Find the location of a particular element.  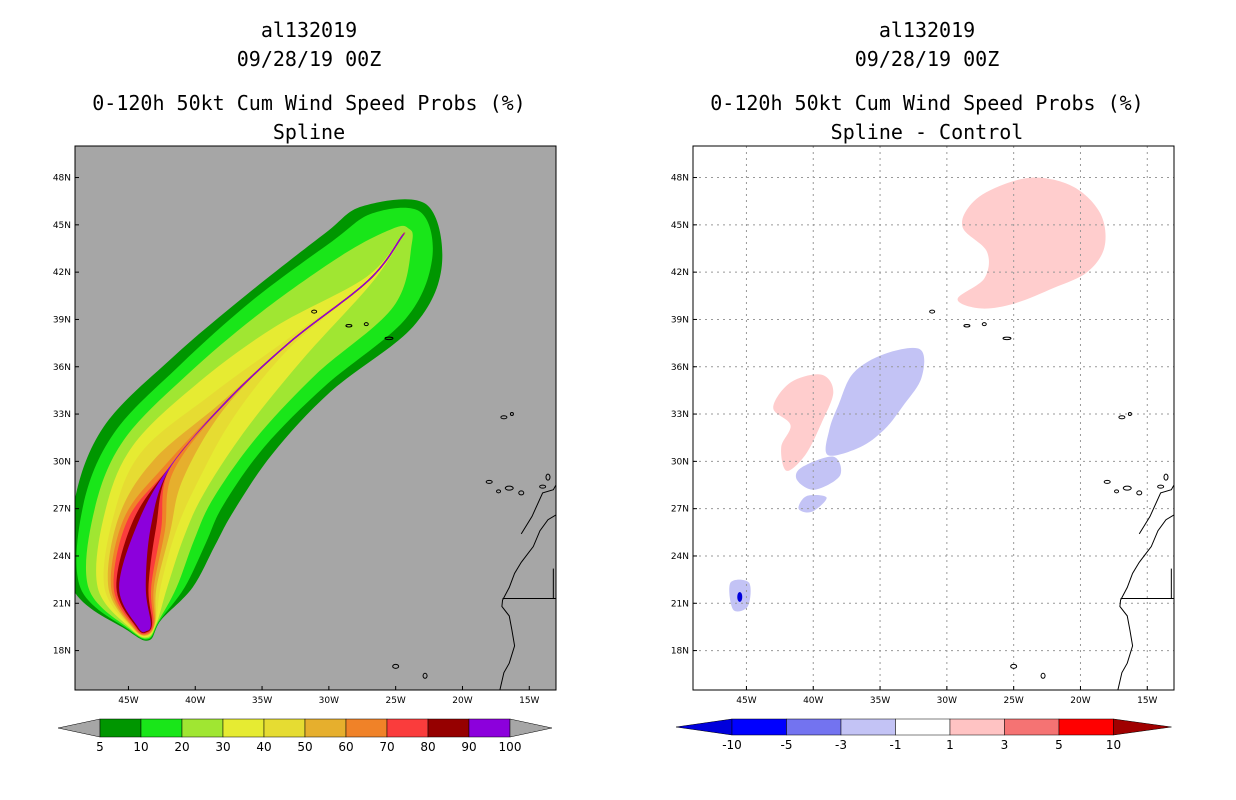

colorbar-label: 70 is located at coordinates (386, 747).